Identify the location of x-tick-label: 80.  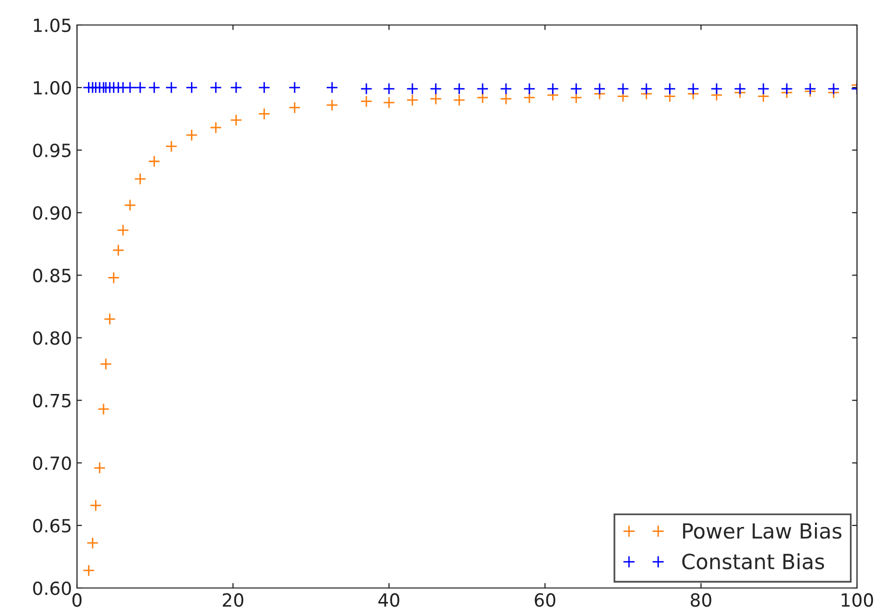
(701, 600).